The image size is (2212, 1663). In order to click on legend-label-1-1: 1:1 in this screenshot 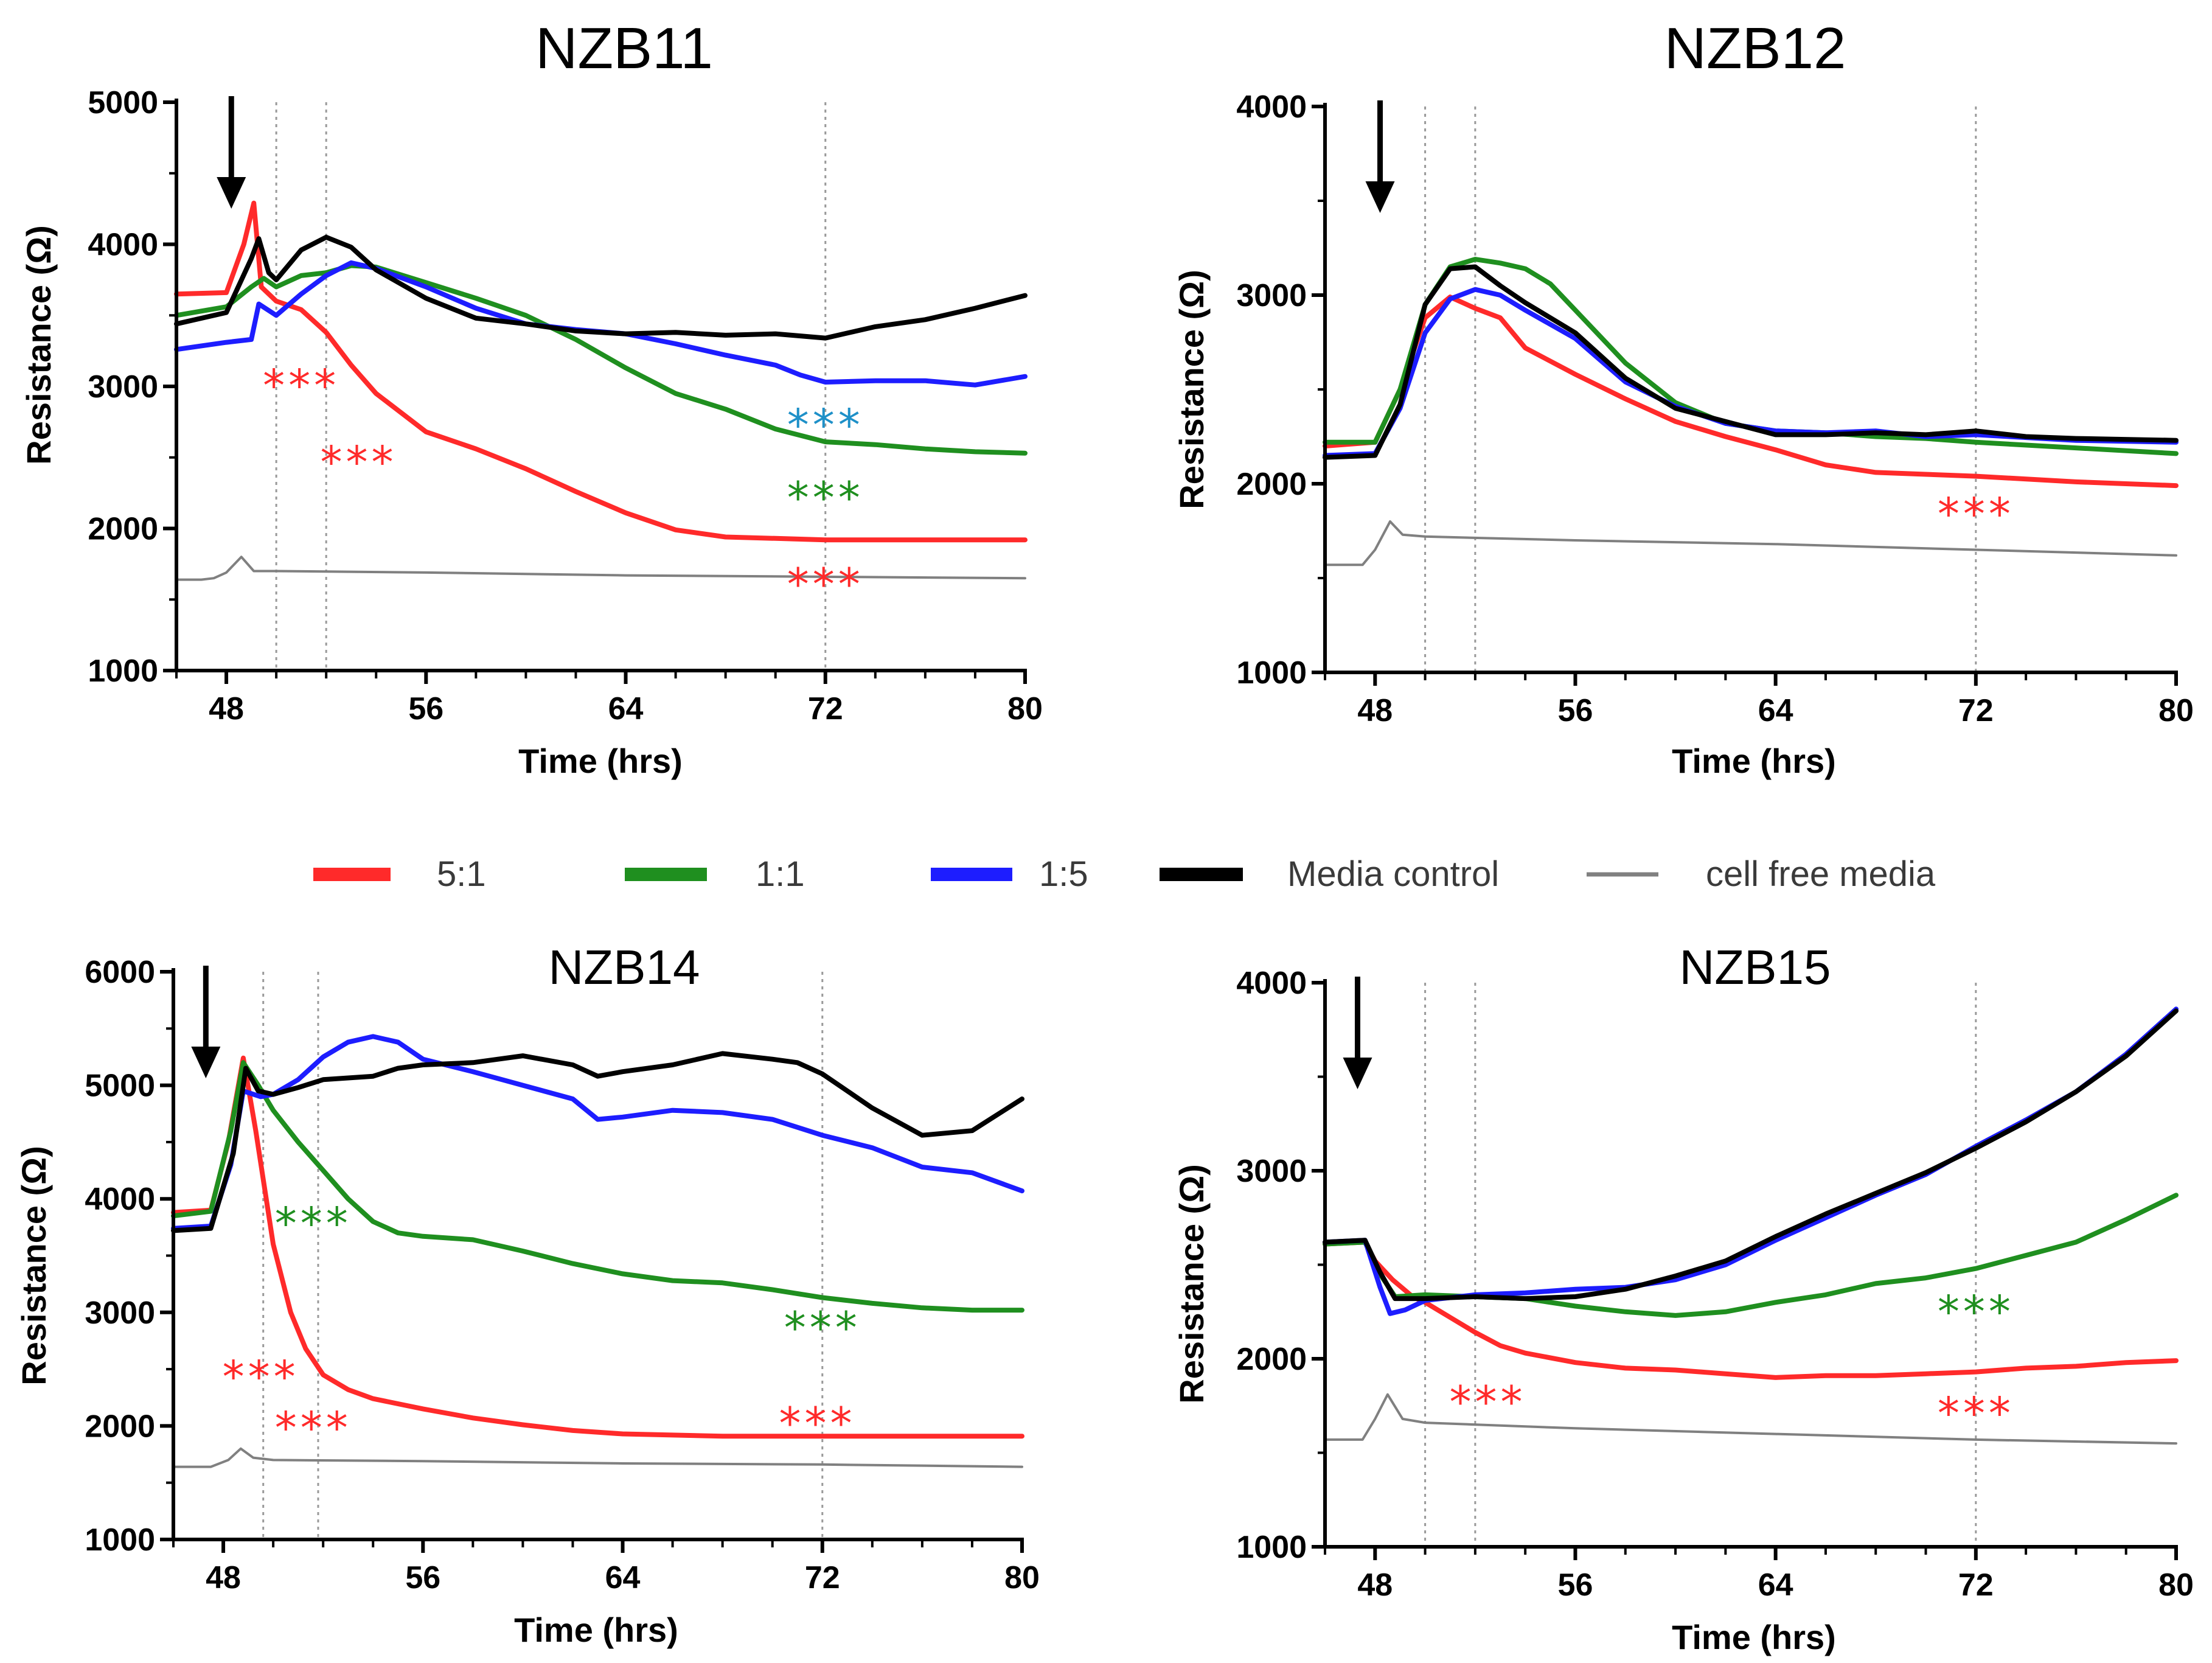, I will do `click(780, 874)`.